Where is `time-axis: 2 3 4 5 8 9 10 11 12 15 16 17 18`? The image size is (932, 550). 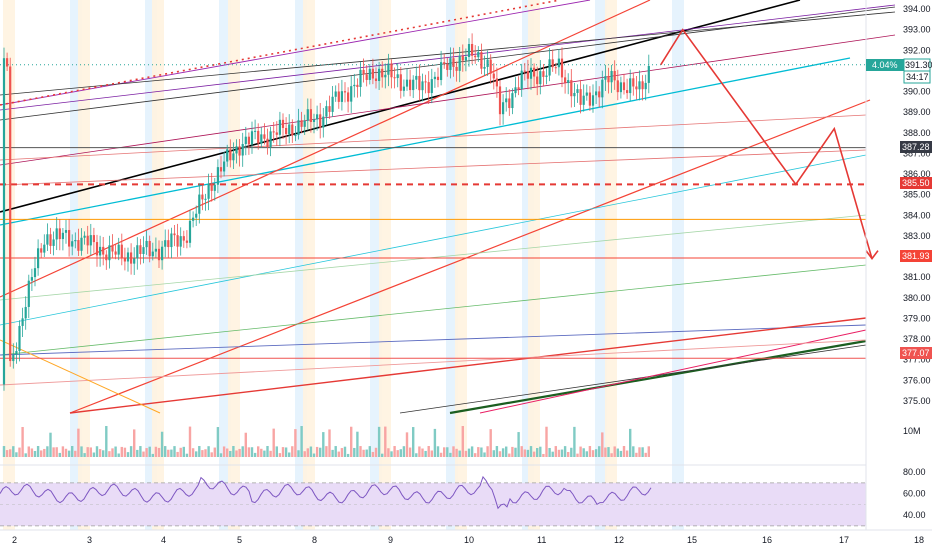 time-axis: 2 3 4 5 8 9 10 11 12 15 16 17 18 is located at coordinates (468, 540).